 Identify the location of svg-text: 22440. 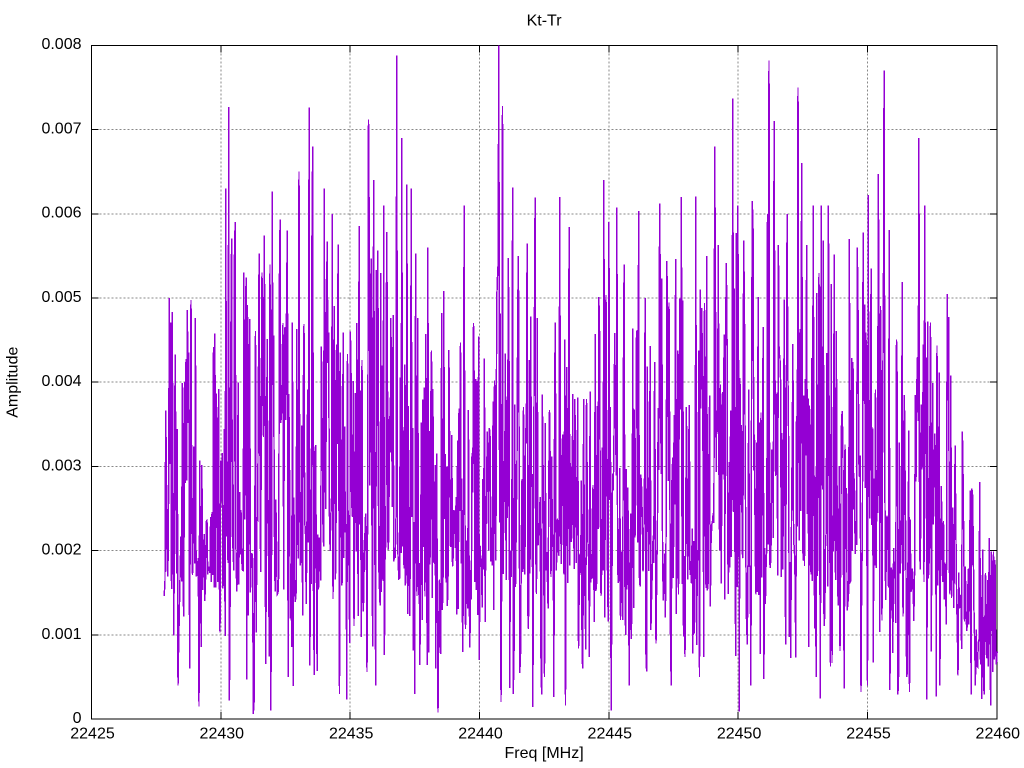
(480, 734).